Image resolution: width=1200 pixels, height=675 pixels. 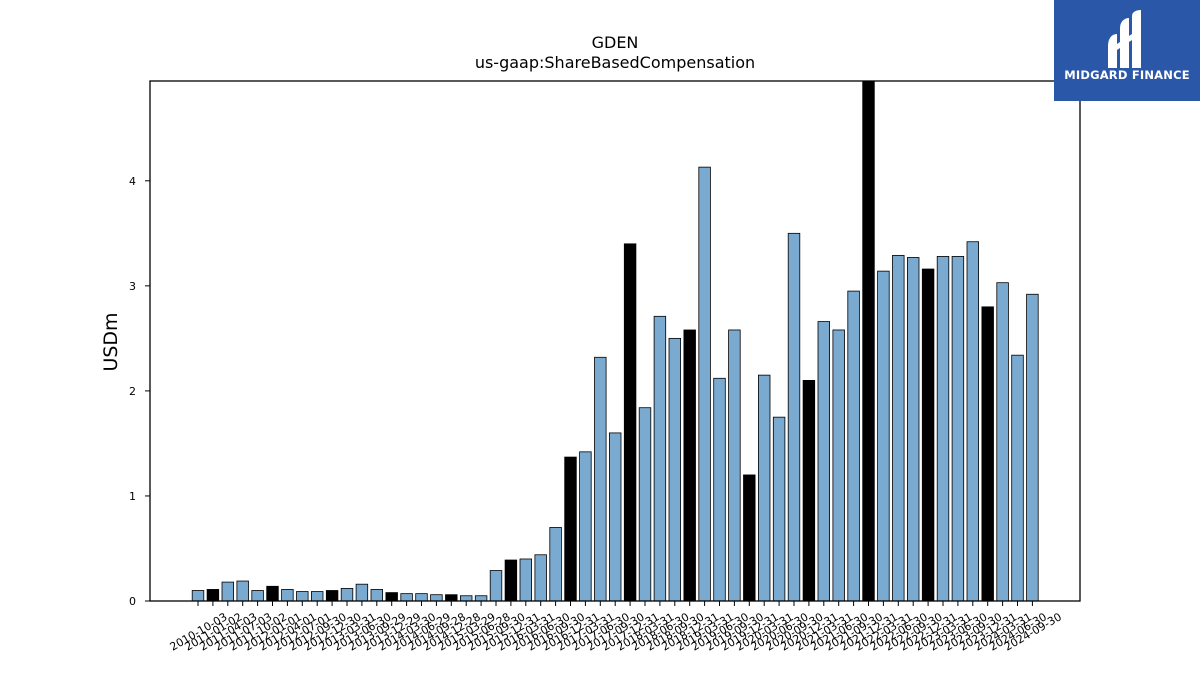 What do you see at coordinates (1127, 75) in the screenshot?
I see `brand-name: MIDGARD FINANCE` at bounding box center [1127, 75].